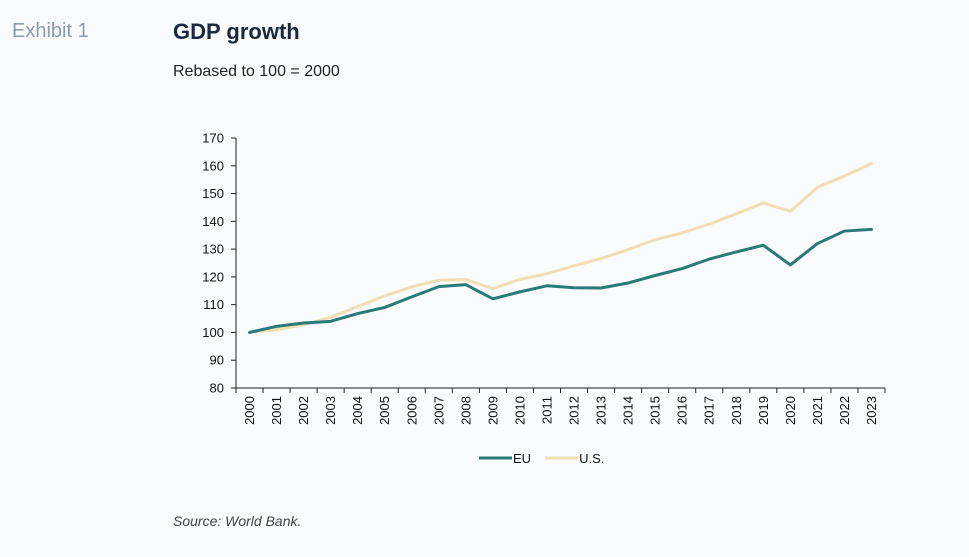 The width and height of the screenshot is (969, 557). What do you see at coordinates (541, 458) in the screenshot?
I see `chart-legend: EU U.S.` at bounding box center [541, 458].